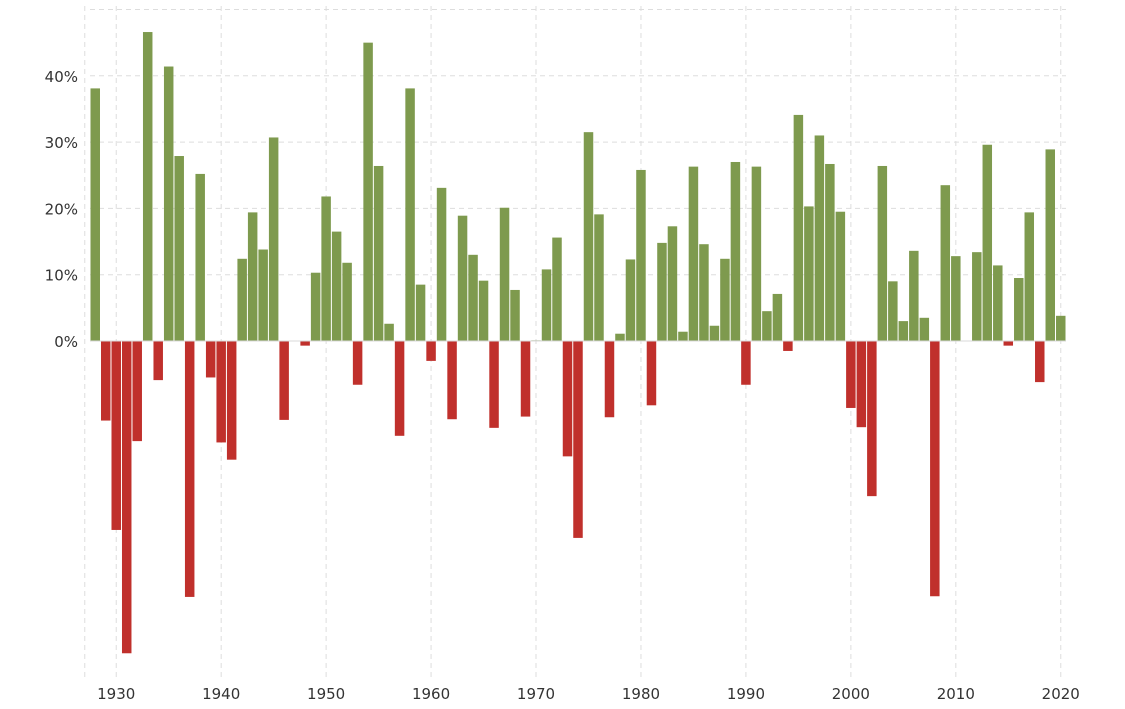 This screenshot has width=1125, height=709. What do you see at coordinates (147, 186) in the screenshot?
I see `bar-1933` at bounding box center [147, 186].